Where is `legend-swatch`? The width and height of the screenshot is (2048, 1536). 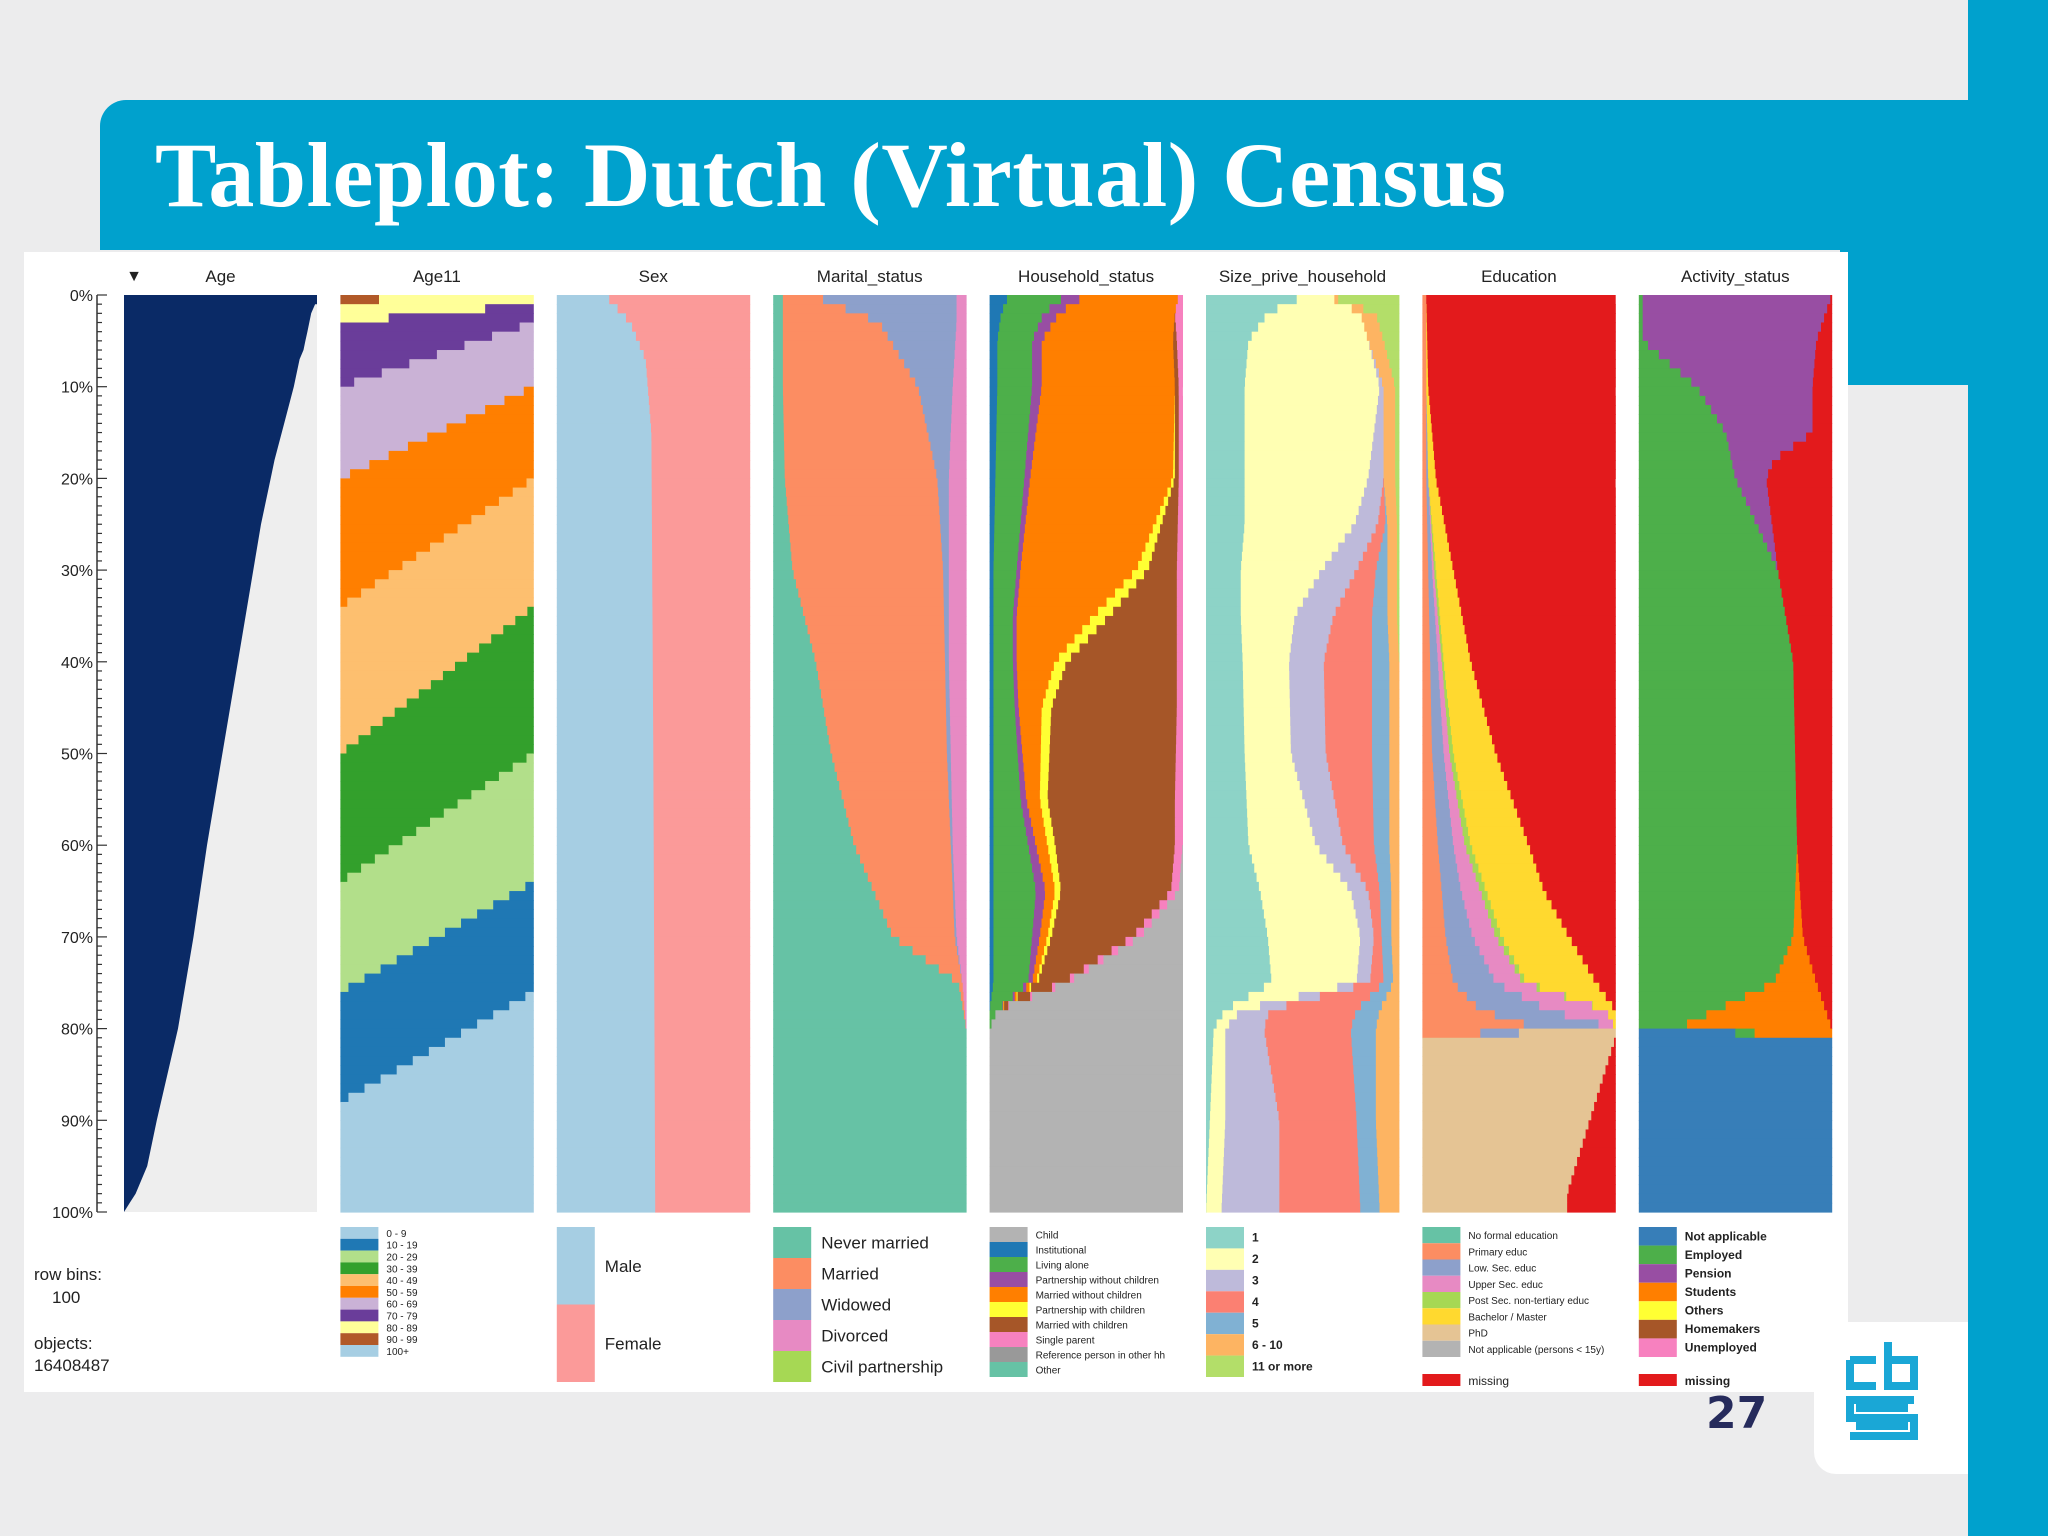 legend-swatch is located at coordinates (1225, 1238).